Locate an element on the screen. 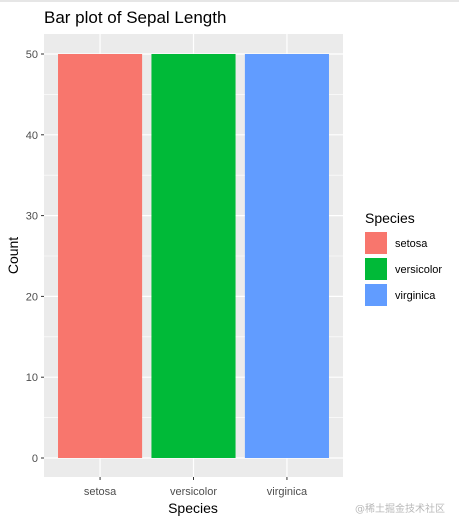 The height and width of the screenshot is (523, 459). y-tick-label: 0 is located at coordinates (35, 459).